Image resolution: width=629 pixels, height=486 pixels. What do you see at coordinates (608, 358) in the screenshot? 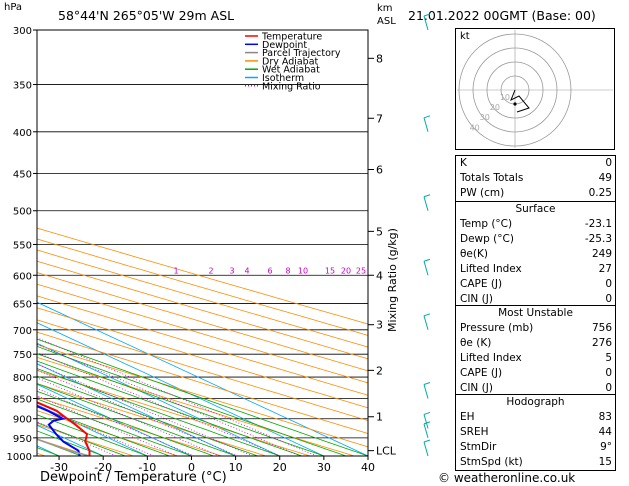
I see `most-unstable-row-value: 5` at bounding box center [608, 358].